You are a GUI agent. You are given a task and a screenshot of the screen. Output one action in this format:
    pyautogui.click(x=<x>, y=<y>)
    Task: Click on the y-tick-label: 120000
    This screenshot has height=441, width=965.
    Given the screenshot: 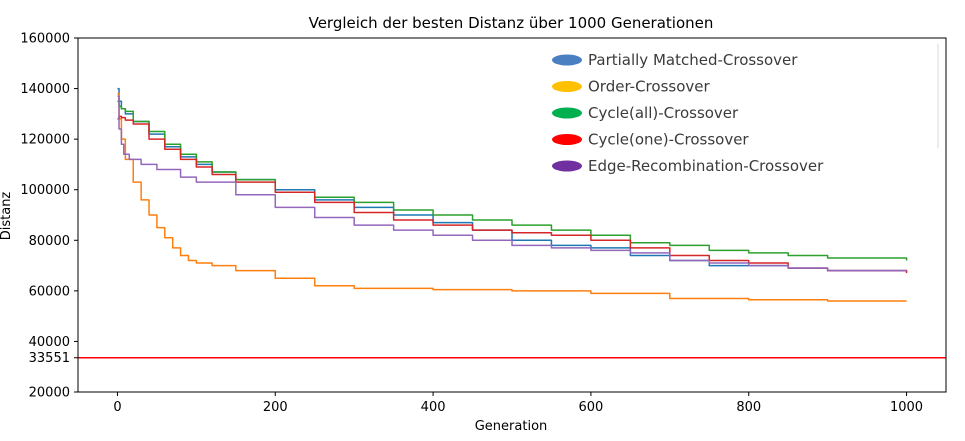 What is the action you would take?
    pyautogui.click(x=45, y=140)
    